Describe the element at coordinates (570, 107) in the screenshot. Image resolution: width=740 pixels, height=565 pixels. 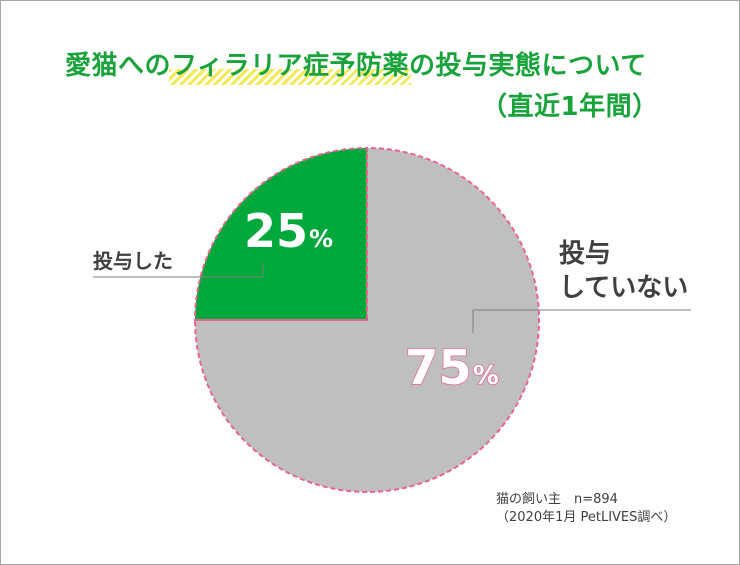
I see `chart-title-line-2: （直近1年間）` at that location.